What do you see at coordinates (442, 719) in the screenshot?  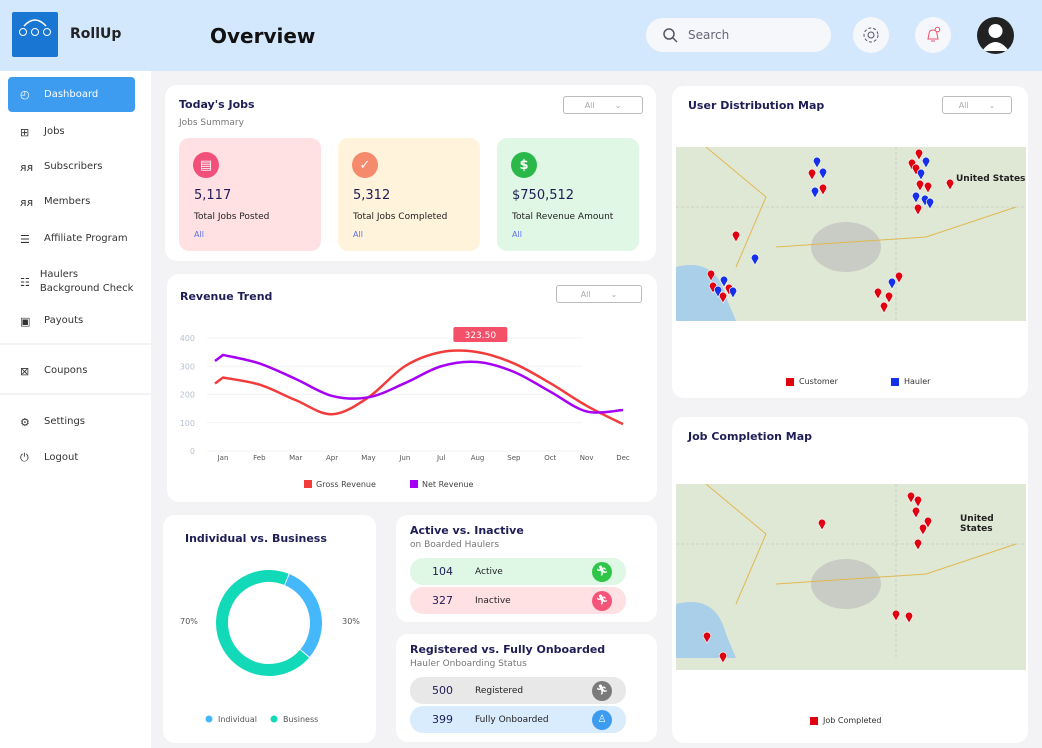 I see `row-value: 399` at bounding box center [442, 719].